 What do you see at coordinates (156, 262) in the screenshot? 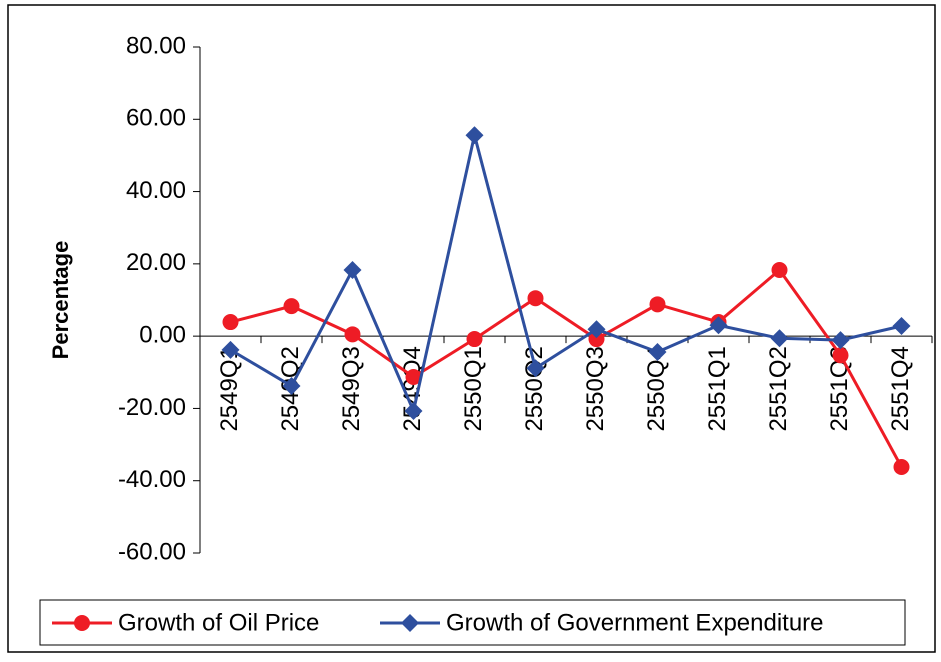
I see `y-tick-label: 20.00` at bounding box center [156, 262].